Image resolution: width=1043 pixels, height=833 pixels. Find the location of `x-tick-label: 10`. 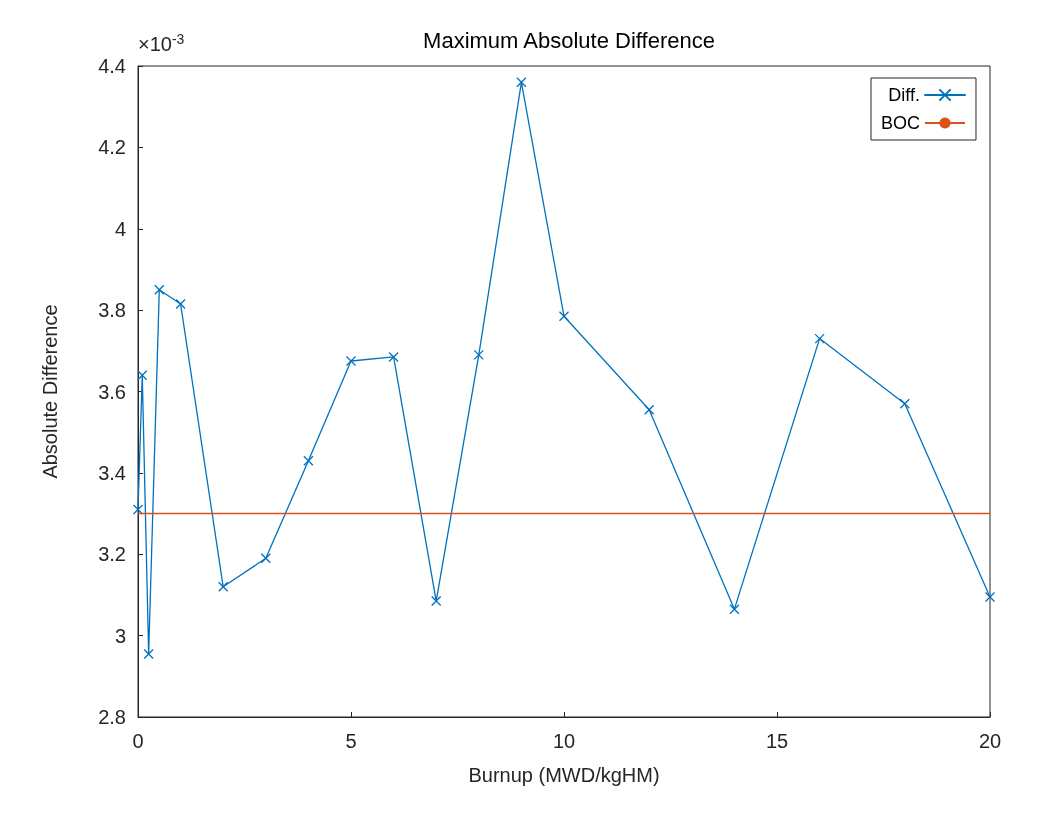

x-tick-label: 10 is located at coordinates (564, 741).